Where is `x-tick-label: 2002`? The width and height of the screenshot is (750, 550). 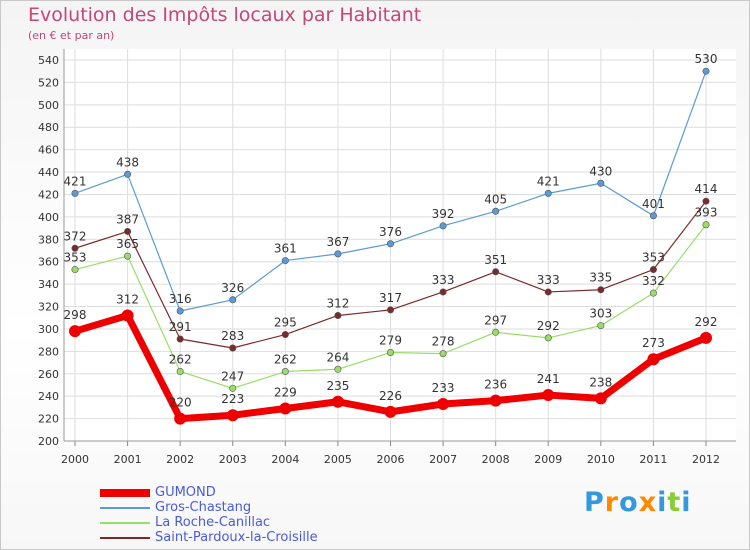 x-tick-label: 2002 is located at coordinates (180, 459).